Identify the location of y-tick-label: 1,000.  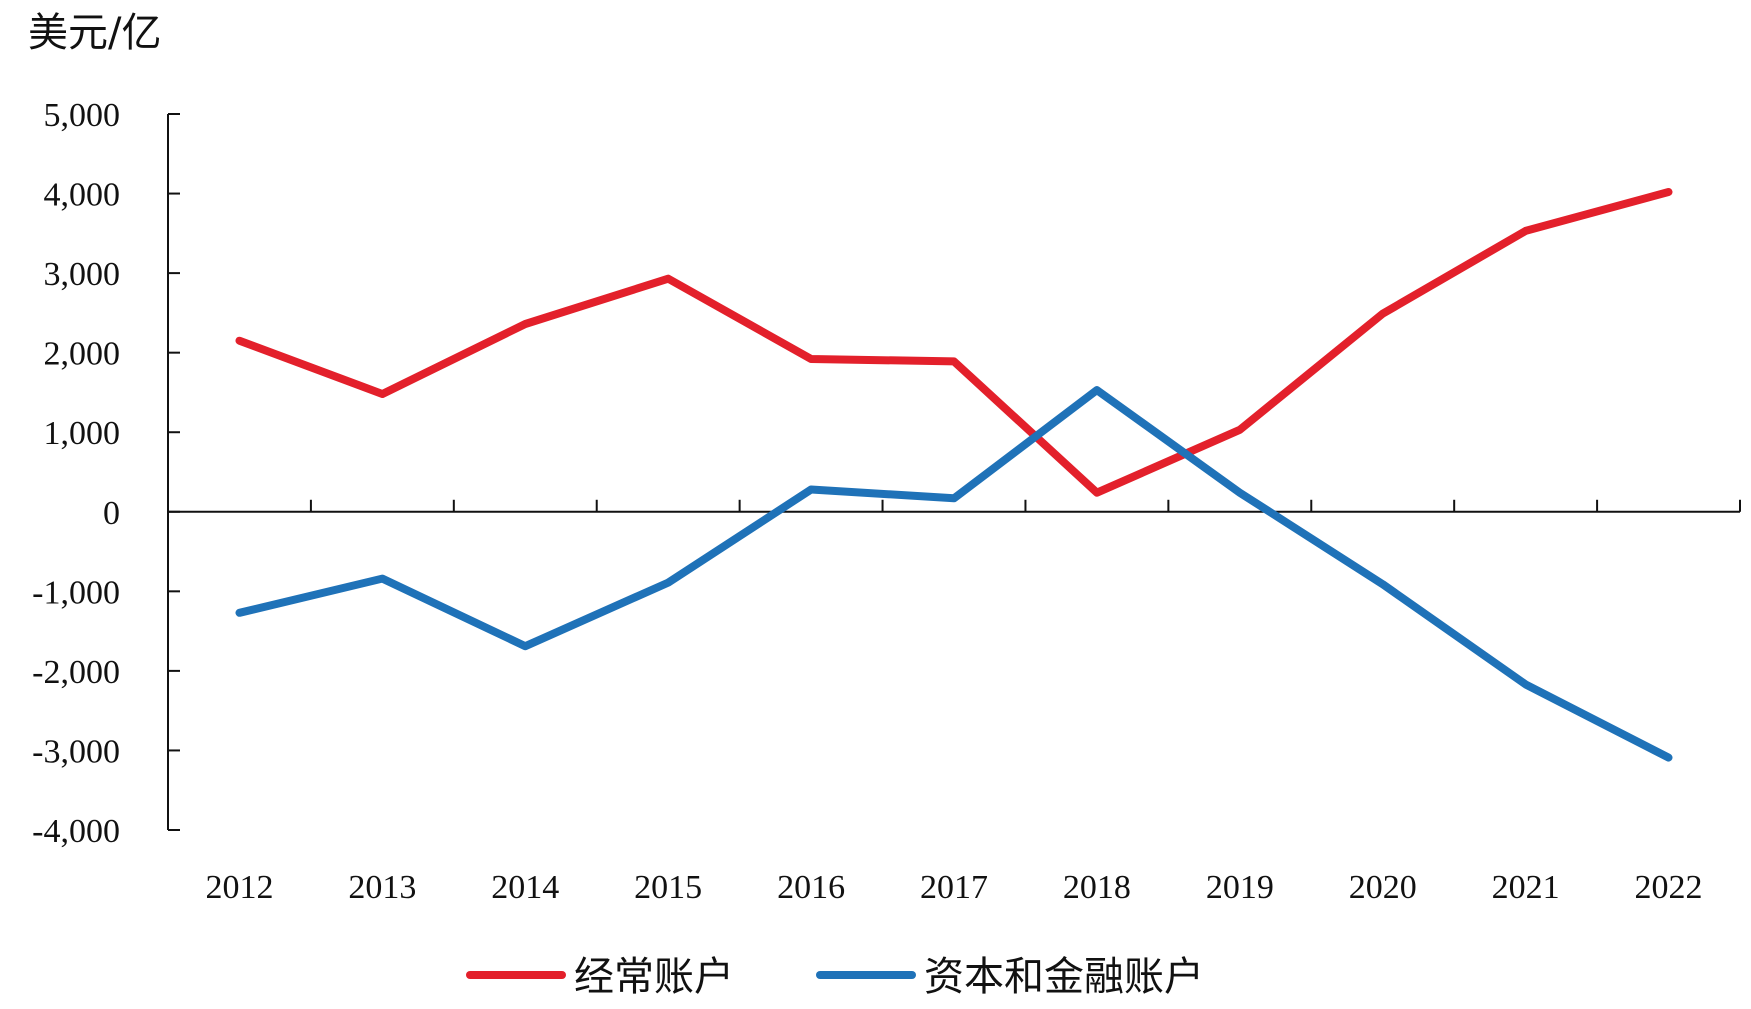
(82, 433).